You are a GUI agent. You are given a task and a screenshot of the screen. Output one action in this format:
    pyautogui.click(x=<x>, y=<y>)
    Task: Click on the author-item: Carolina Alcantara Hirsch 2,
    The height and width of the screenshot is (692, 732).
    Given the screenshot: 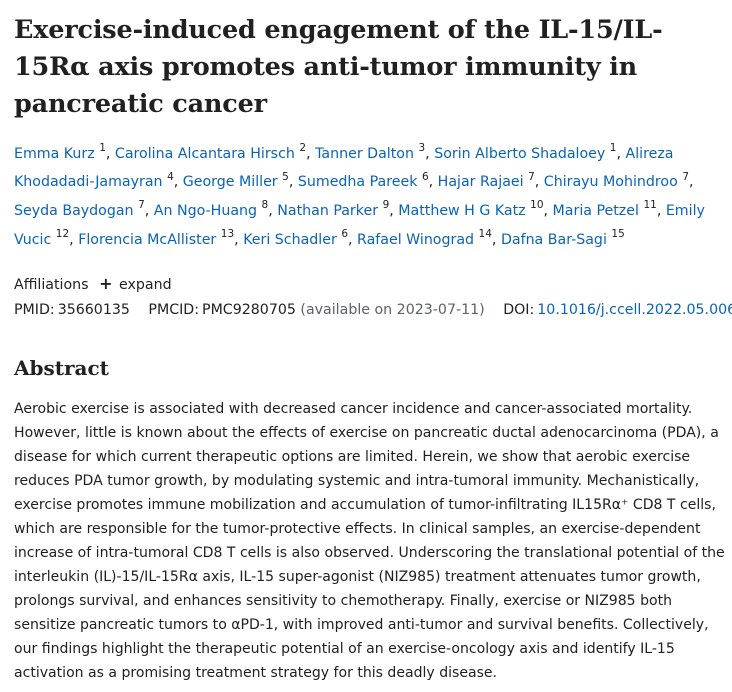 What is the action you would take?
    pyautogui.click(x=215, y=152)
    